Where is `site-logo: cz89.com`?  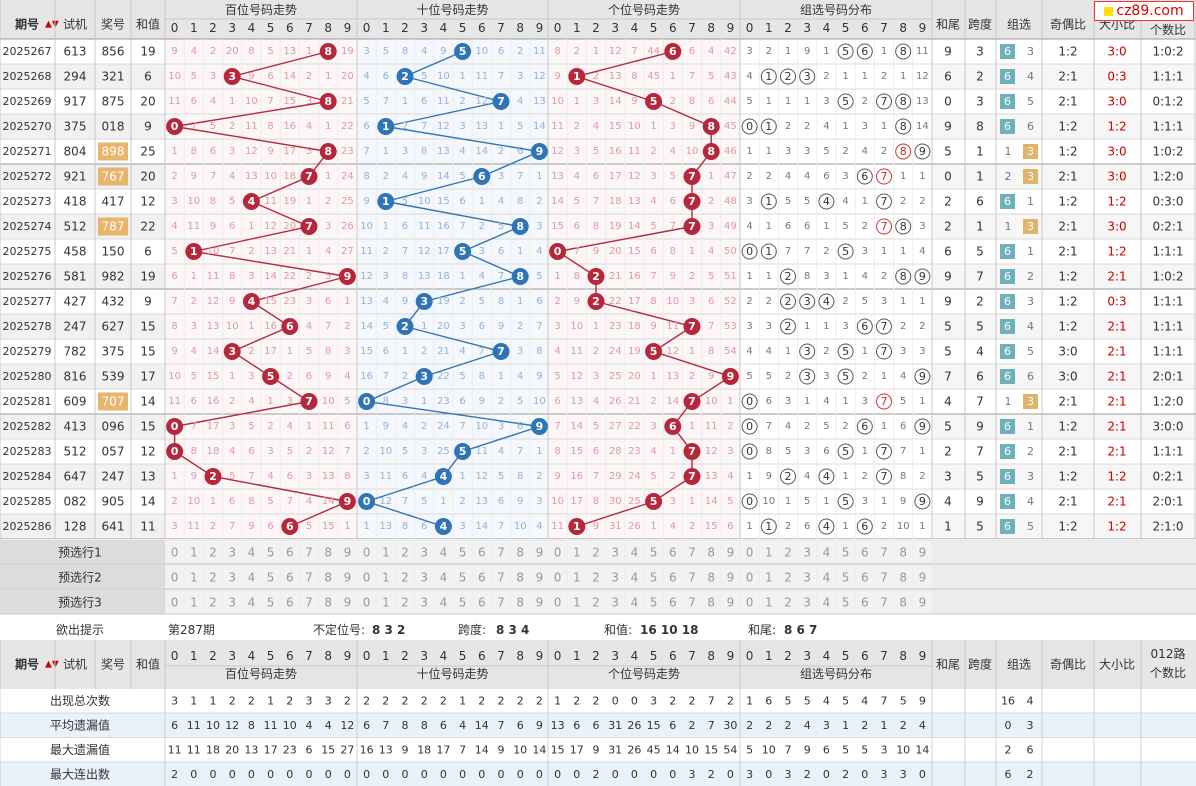 site-logo: cz89.com is located at coordinates (1144, 11).